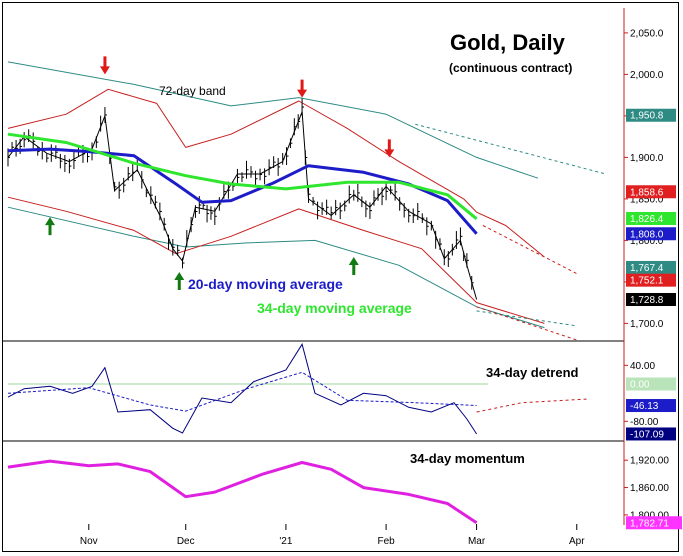 This screenshot has height=556, width=683. Describe the element at coordinates (192, 91) in the screenshot. I see `band-label: 72-day band` at that location.